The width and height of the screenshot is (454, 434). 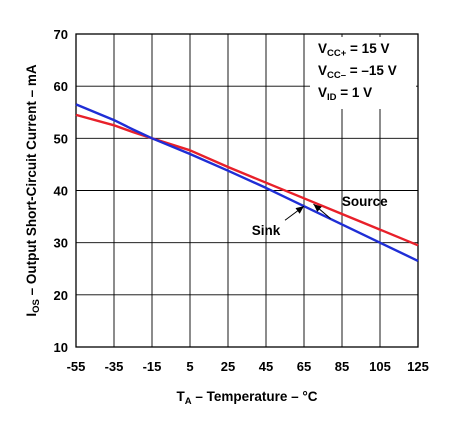 I want to click on x-tick-label: 45, so click(x=266, y=366).